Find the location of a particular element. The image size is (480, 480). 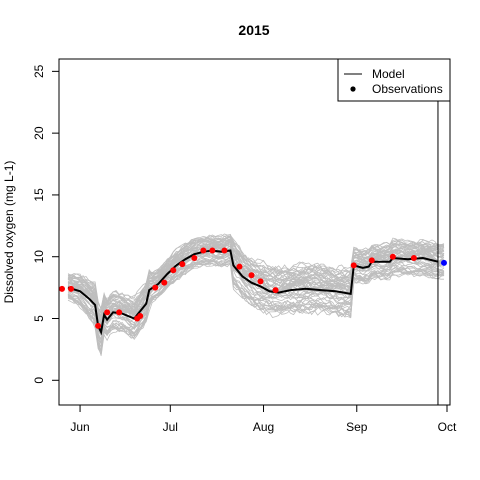

model-line-layer is located at coordinates (253, 292).